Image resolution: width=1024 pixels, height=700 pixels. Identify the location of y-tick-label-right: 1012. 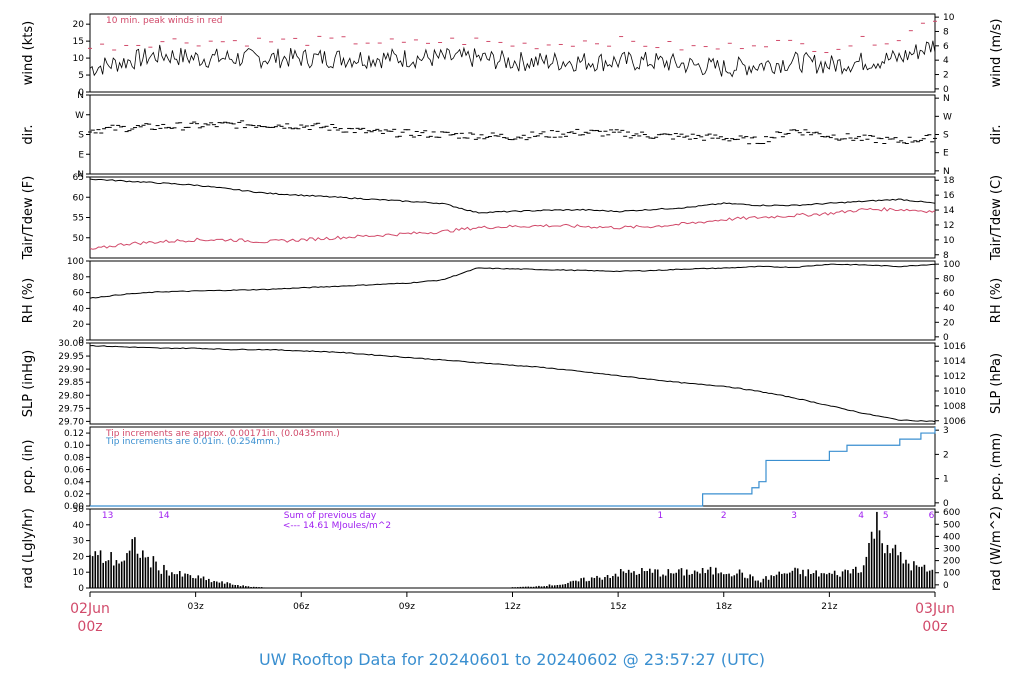
(954, 377).